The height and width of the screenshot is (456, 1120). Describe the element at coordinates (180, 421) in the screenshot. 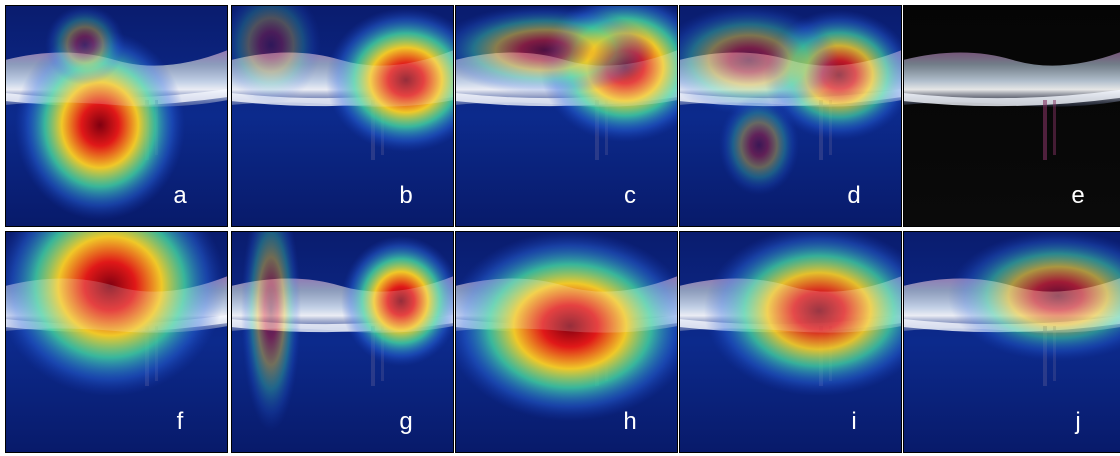

I see `panel-label: f` at that location.